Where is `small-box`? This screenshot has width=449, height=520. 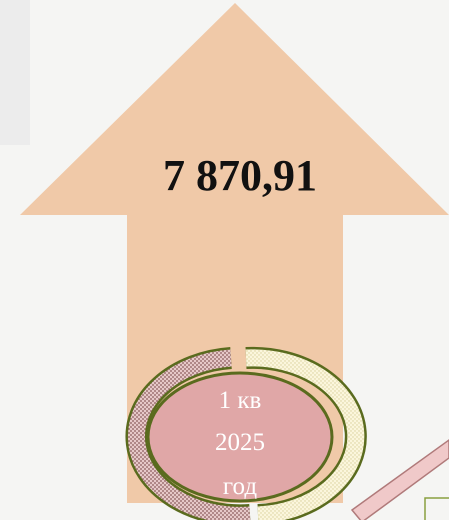
small-box is located at coordinates (436, 508).